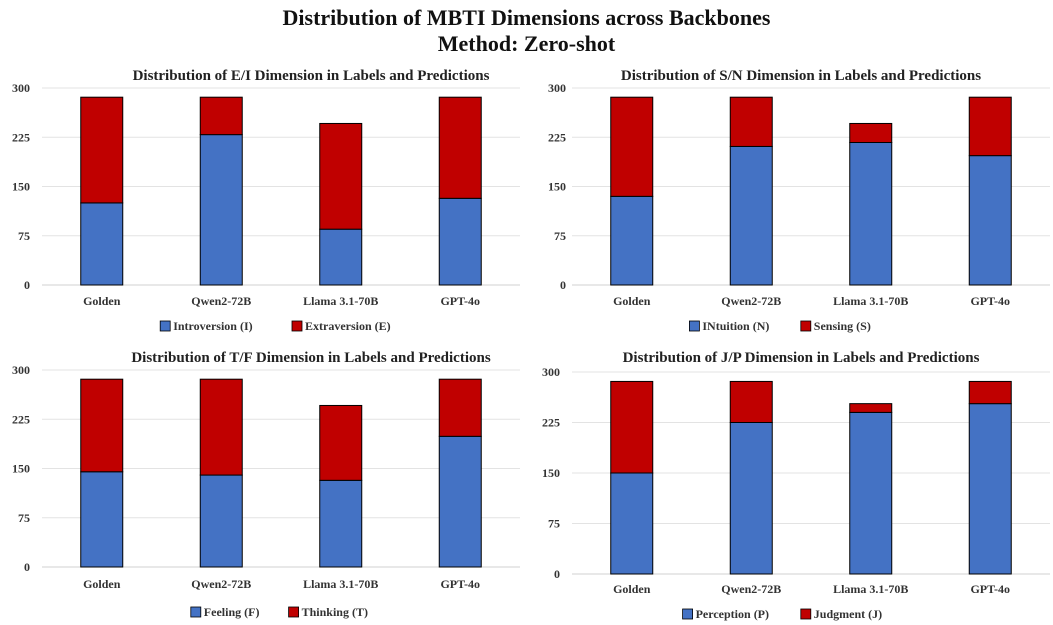 The width and height of the screenshot is (1053, 625). What do you see at coordinates (232, 612) in the screenshot?
I see `legend-label: Feeling (F)` at bounding box center [232, 612].